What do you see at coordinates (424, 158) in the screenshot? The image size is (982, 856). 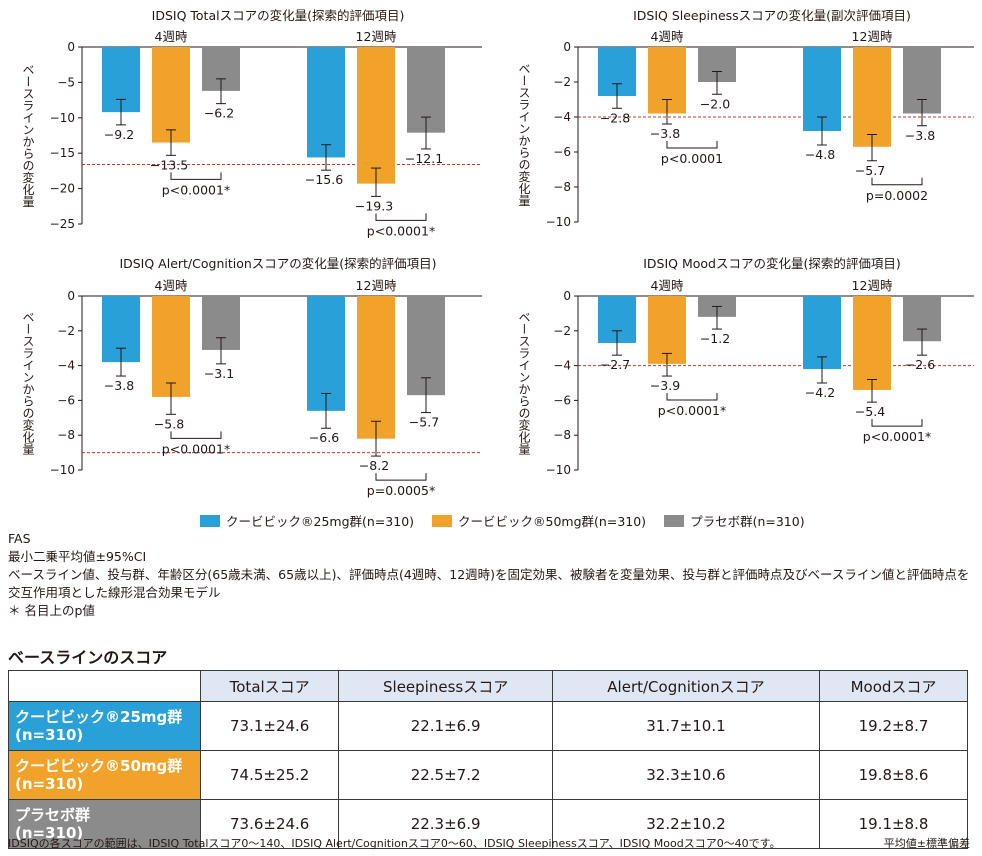 I see `data-label: −12.1` at bounding box center [424, 158].